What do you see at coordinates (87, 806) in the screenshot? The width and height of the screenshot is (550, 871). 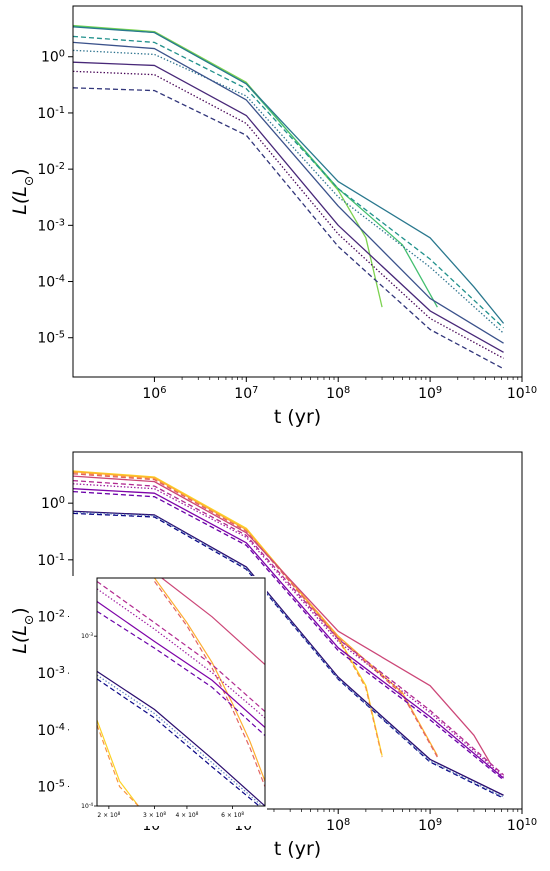 I see `inset-y-tick-label: 10⁻⁴` at bounding box center [87, 806].